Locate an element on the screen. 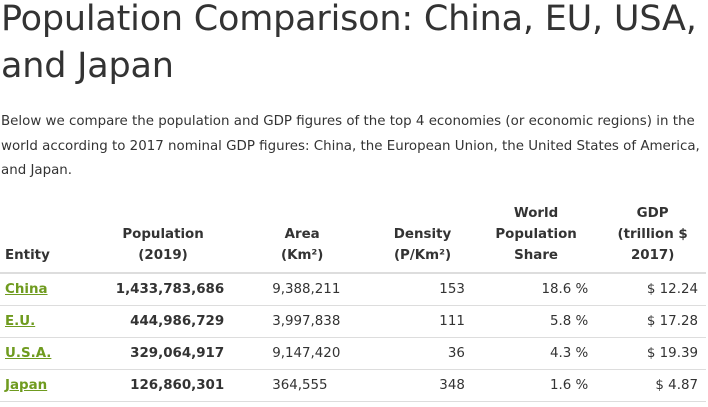 The image size is (708, 407). cell-share: 18.6 % is located at coordinates (537, 289).